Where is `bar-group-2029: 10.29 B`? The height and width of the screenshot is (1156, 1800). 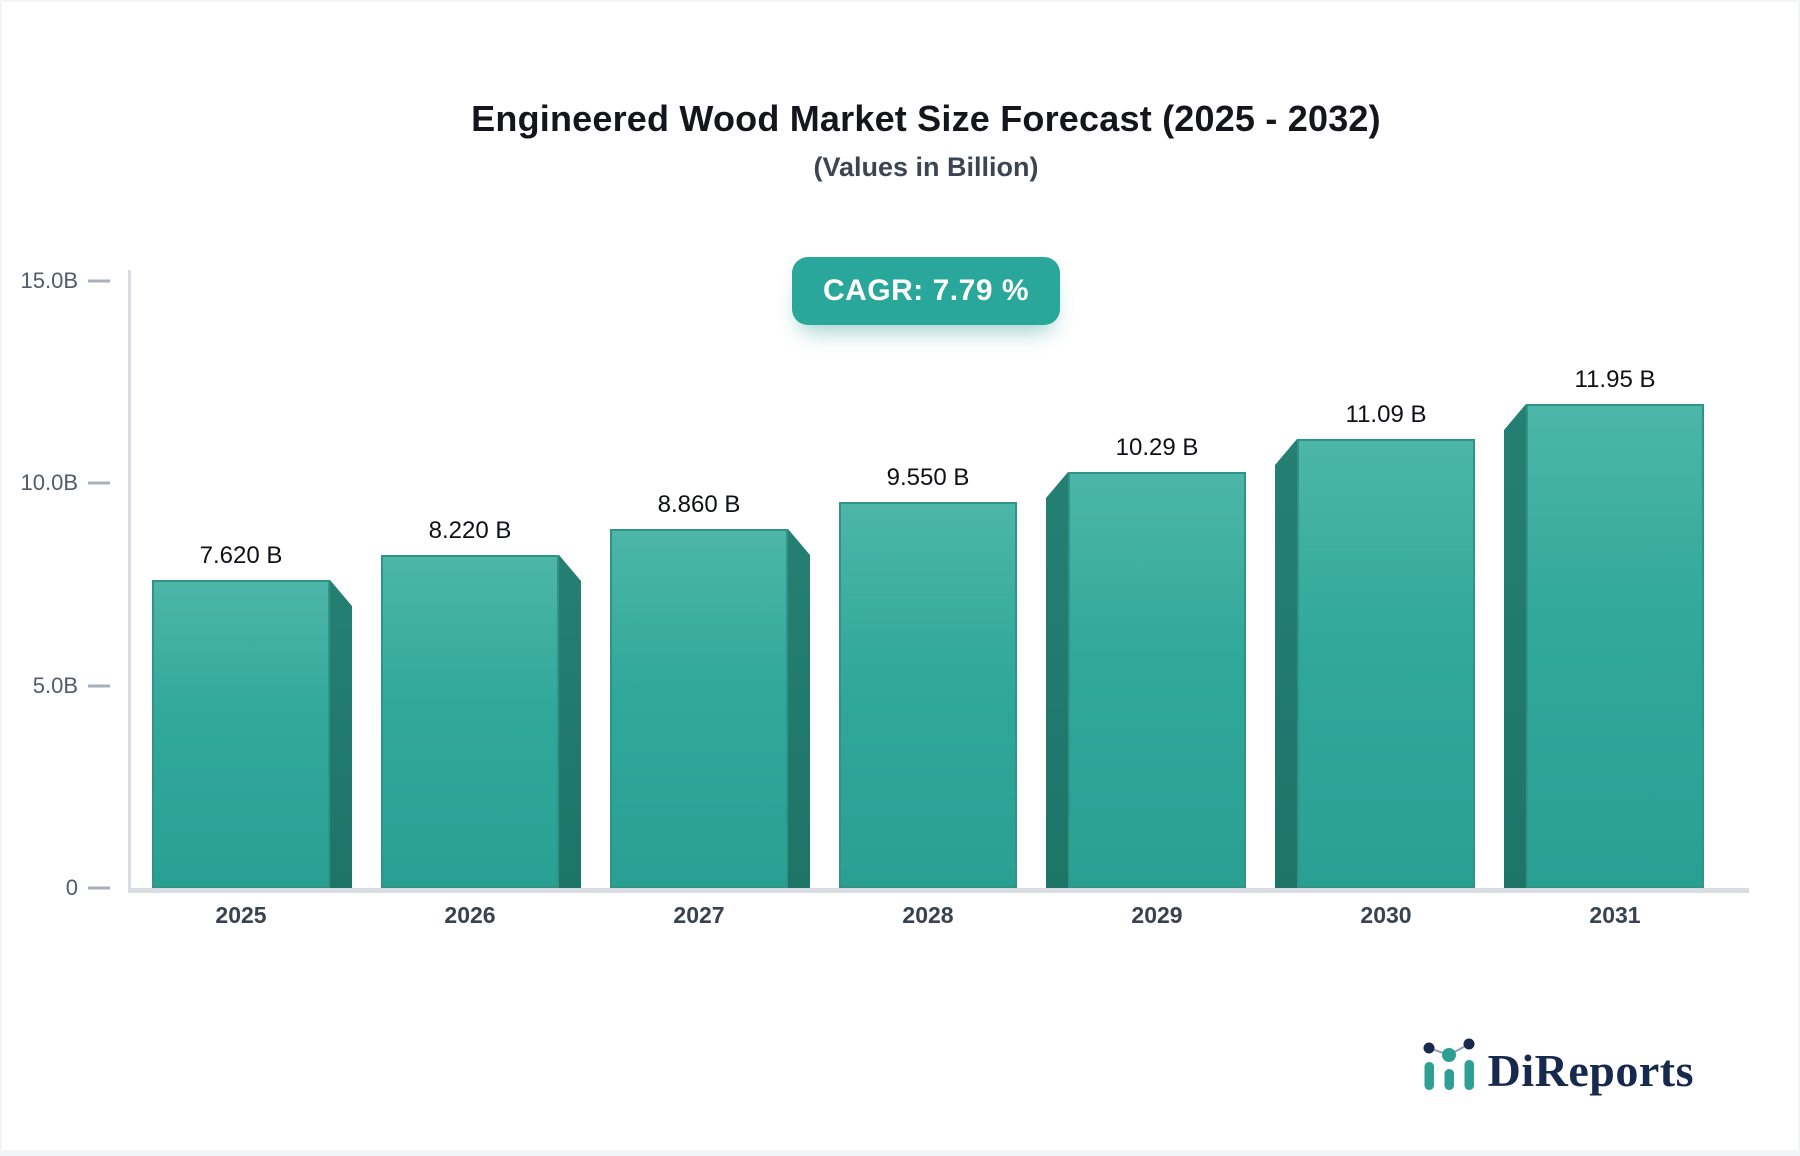
bar-group-2029: 10.29 B is located at coordinates (1146, 661).